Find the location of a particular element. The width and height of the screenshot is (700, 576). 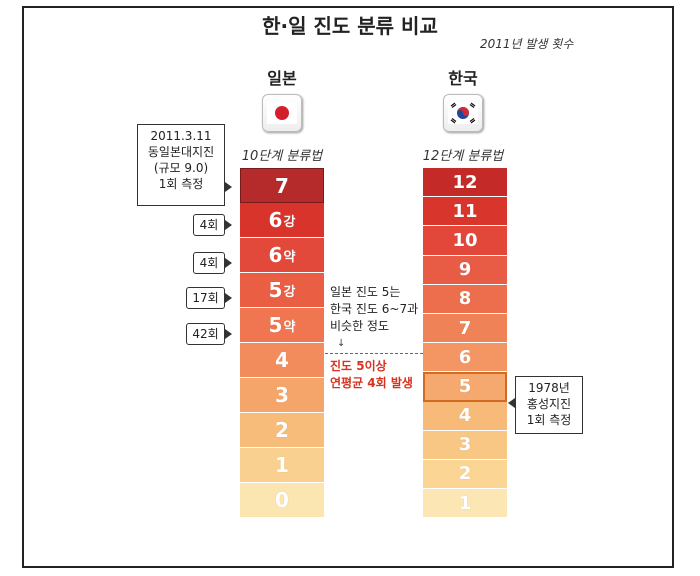

korea-level-cell: 6 is located at coordinates (465, 358).